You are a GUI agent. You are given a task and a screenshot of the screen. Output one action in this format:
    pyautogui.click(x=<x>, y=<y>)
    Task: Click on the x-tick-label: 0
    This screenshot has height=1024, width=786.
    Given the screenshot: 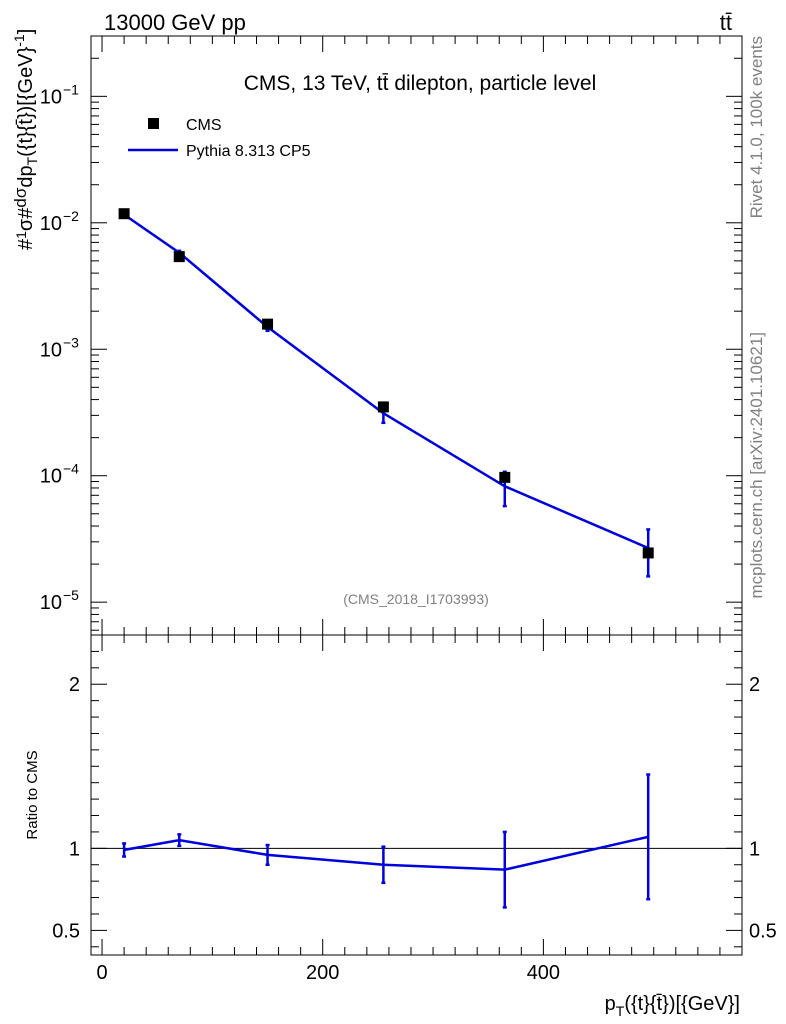 What is the action you would take?
    pyautogui.click(x=101, y=973)
    